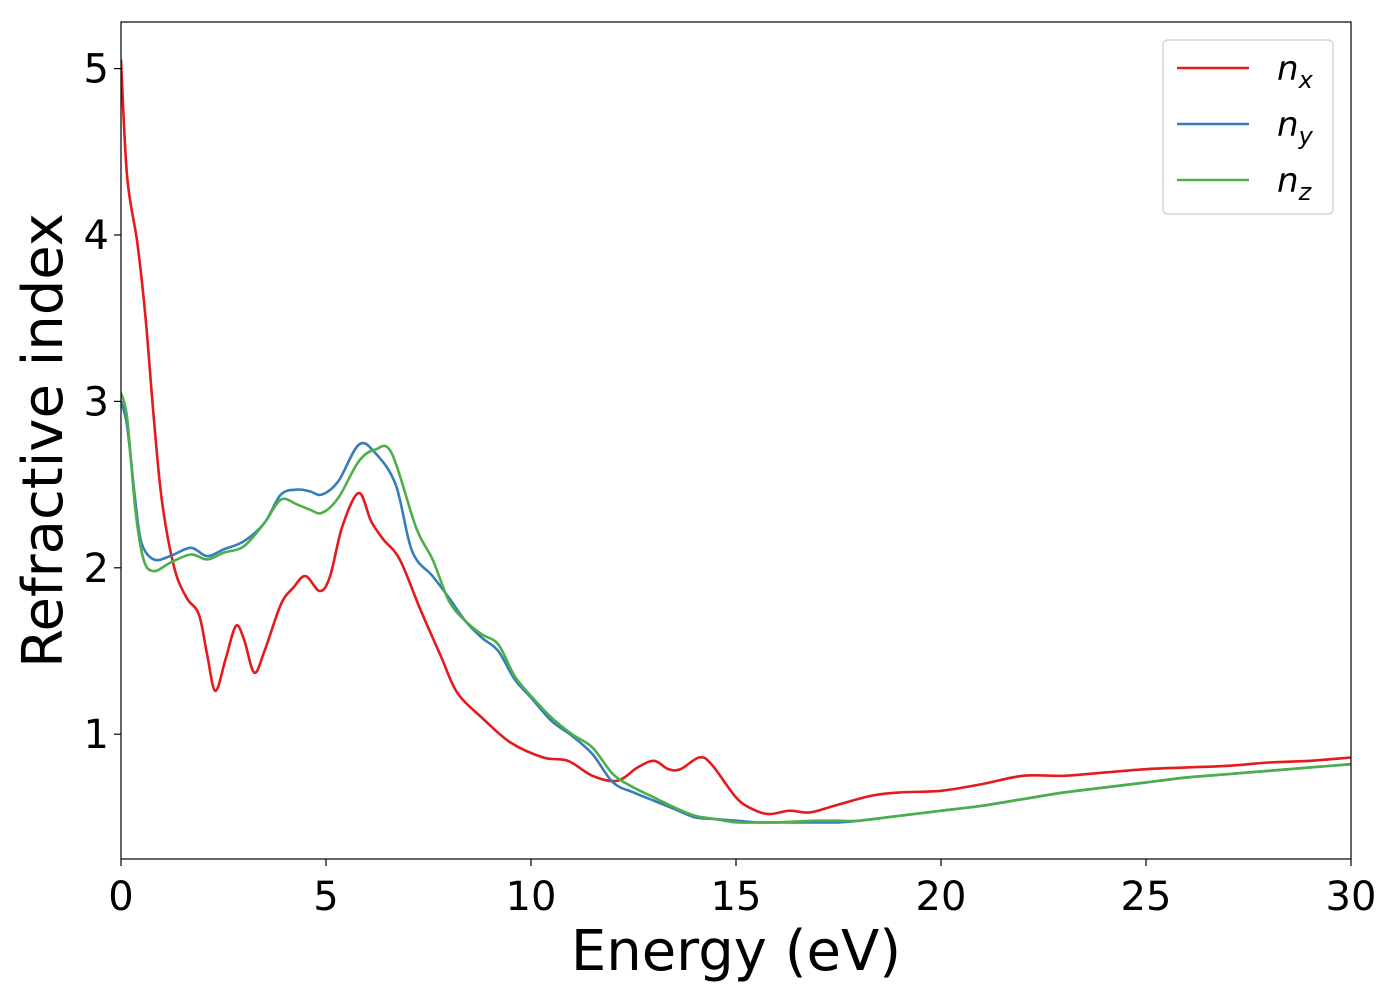  I want to click on y-tick-label: 5, so click(96, 70).